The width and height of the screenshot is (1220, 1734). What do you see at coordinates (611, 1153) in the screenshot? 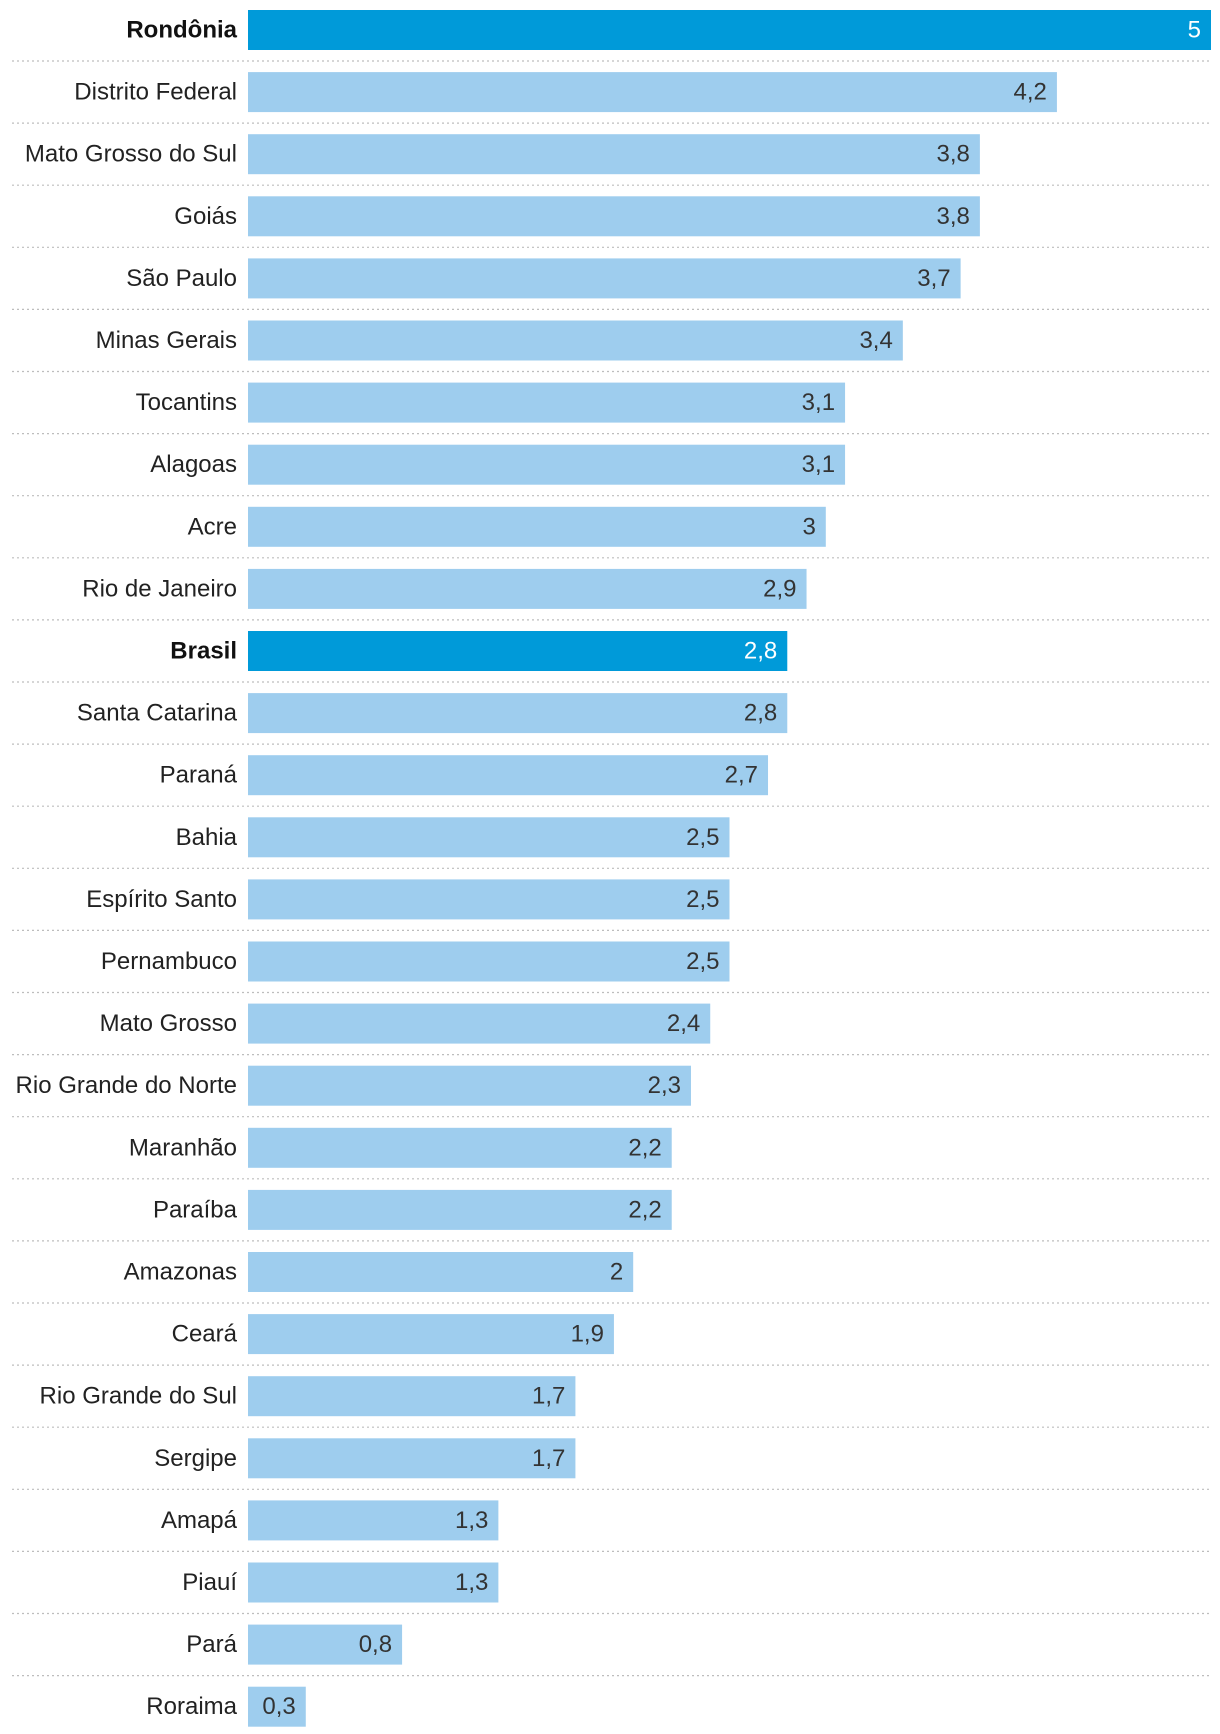
I see `bar-row: Maranhão 2,2` at bounding box center [611, 1153].